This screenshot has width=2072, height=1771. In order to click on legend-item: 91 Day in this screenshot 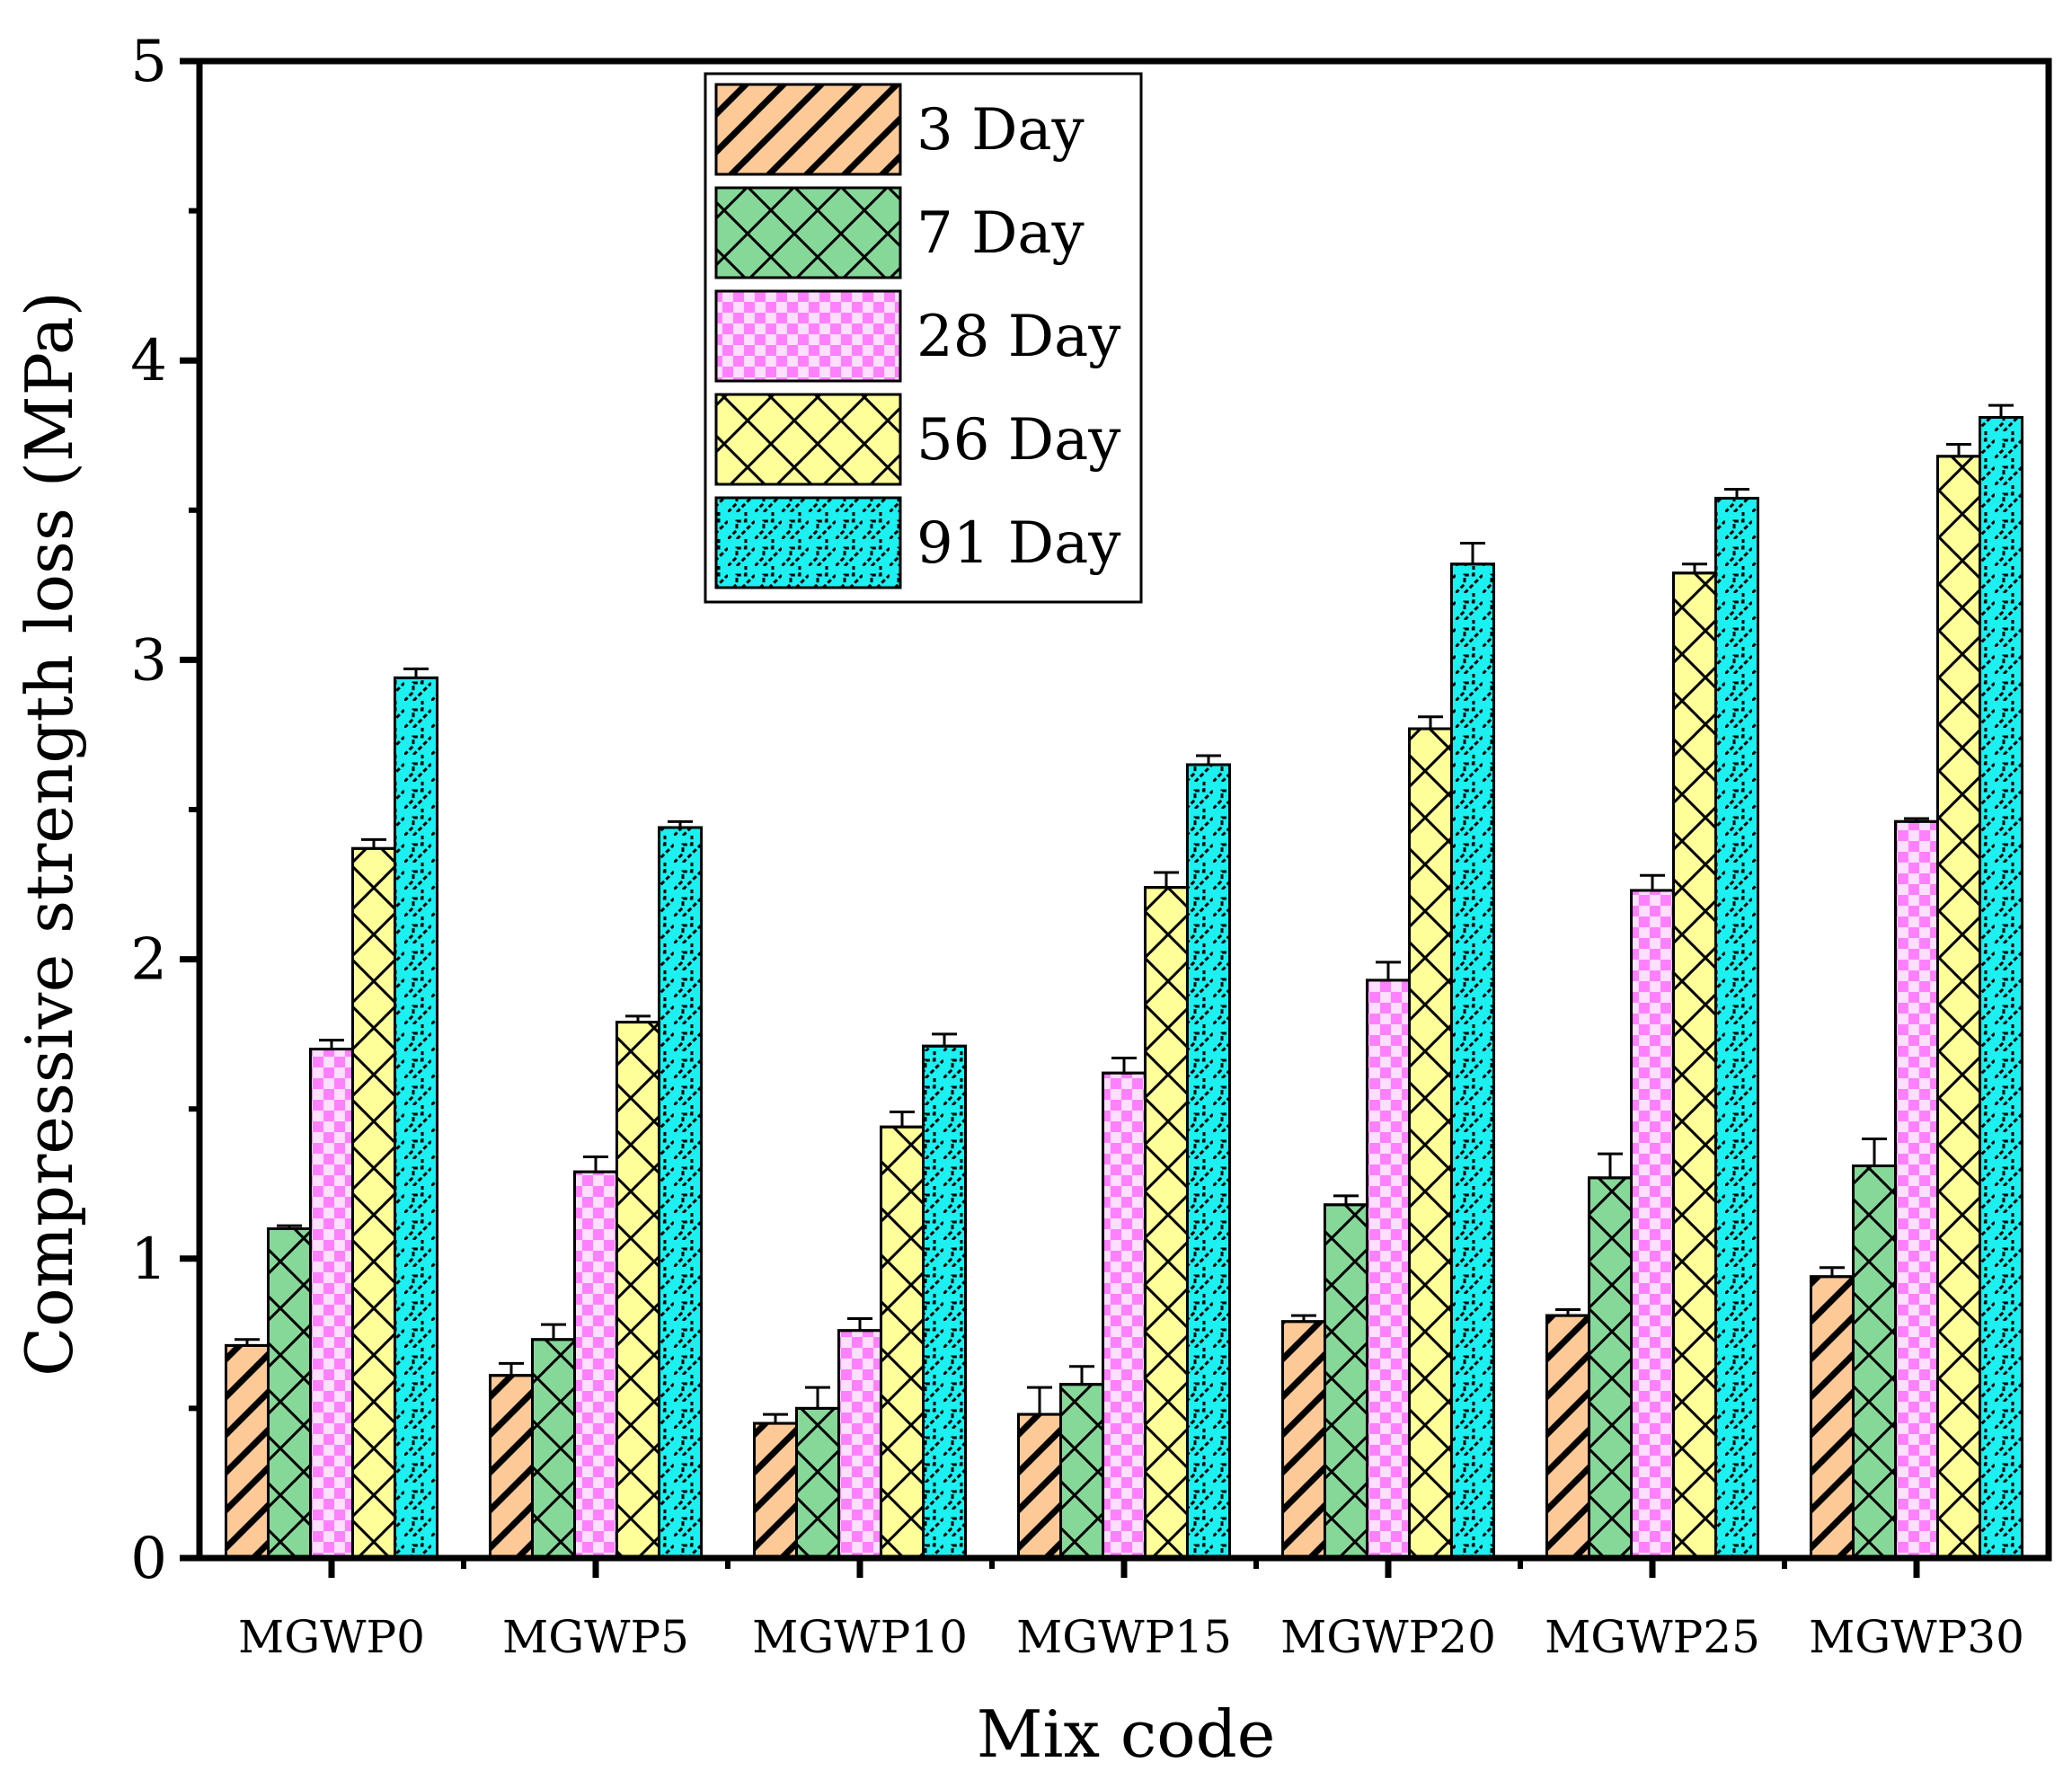, I will do `click(917, 542)`.